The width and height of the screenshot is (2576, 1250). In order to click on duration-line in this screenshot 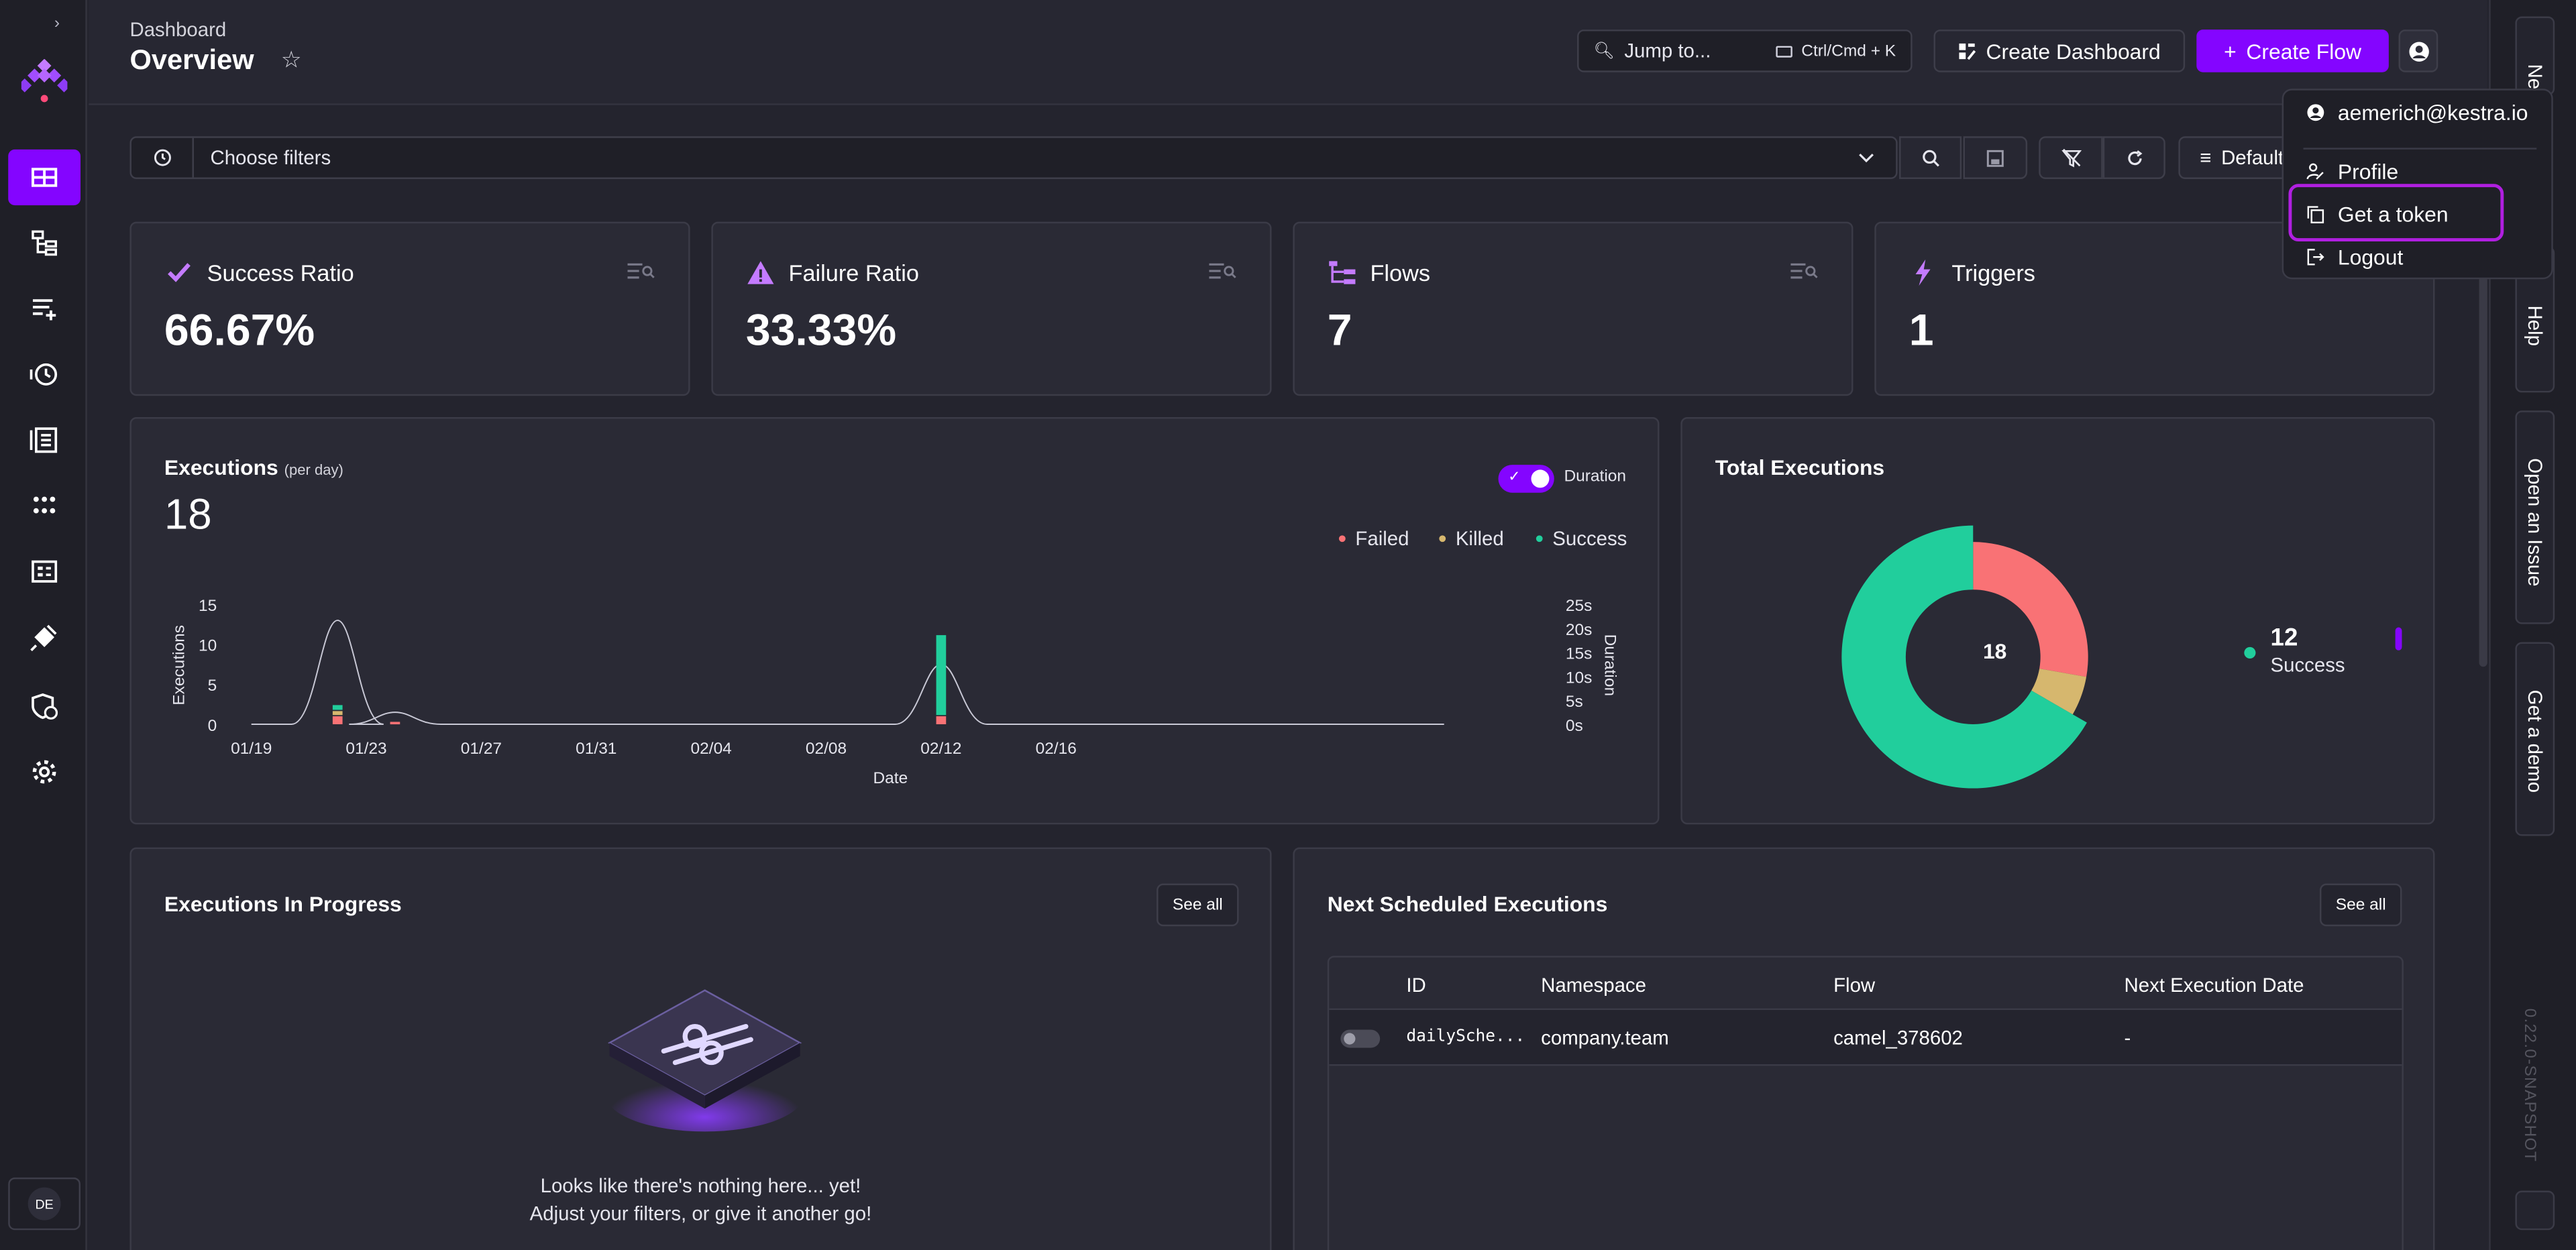, I will do `click(847, 672)`.